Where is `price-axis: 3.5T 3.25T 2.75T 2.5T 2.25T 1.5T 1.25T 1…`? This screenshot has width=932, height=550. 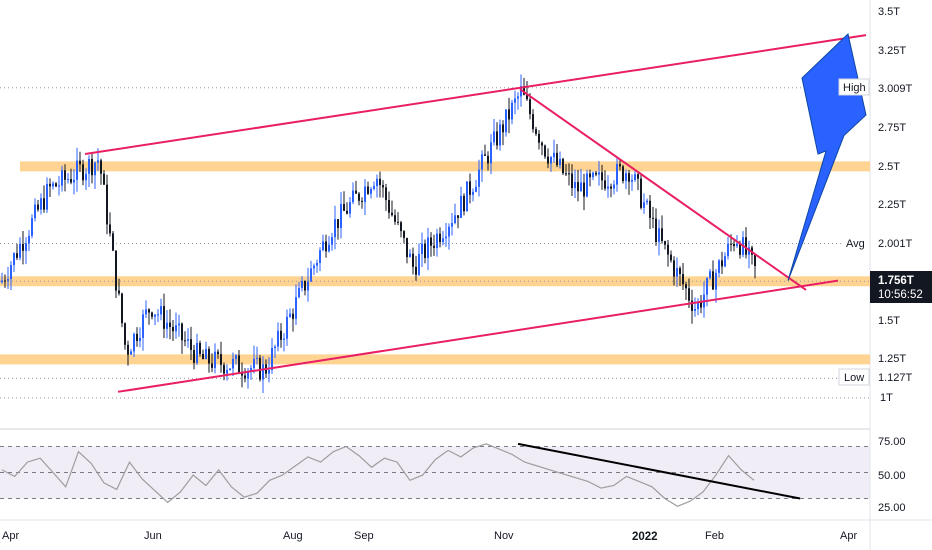 price-axis: 3.5T 3.25T 2.75T 2.5T 2.25T 1.5T 1.25T 1… is located at coordinates (892, 205).